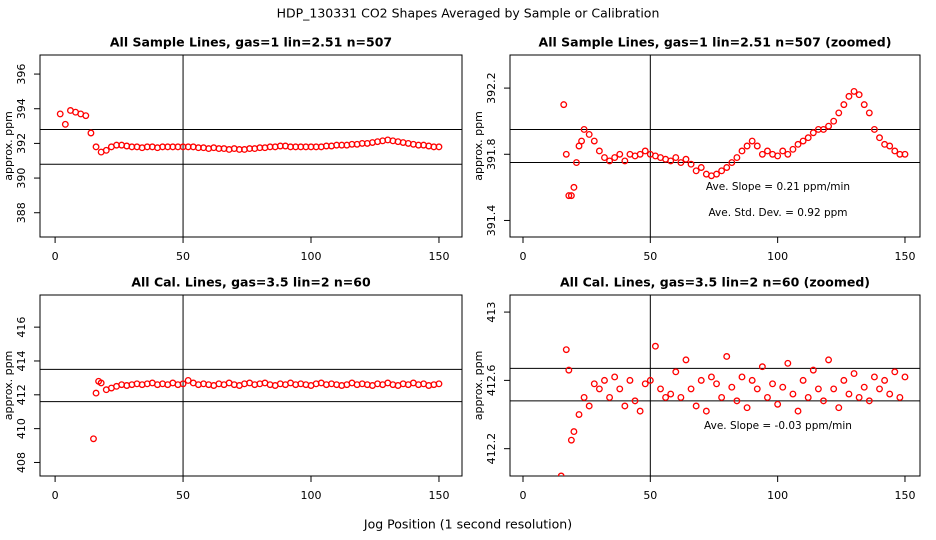 The width and height of the screenshot is (936, 540). What do you see at coordinates (21, 394) in the screenshot?
I see `y-tick-label: 412` at bounding box center [21, 394].